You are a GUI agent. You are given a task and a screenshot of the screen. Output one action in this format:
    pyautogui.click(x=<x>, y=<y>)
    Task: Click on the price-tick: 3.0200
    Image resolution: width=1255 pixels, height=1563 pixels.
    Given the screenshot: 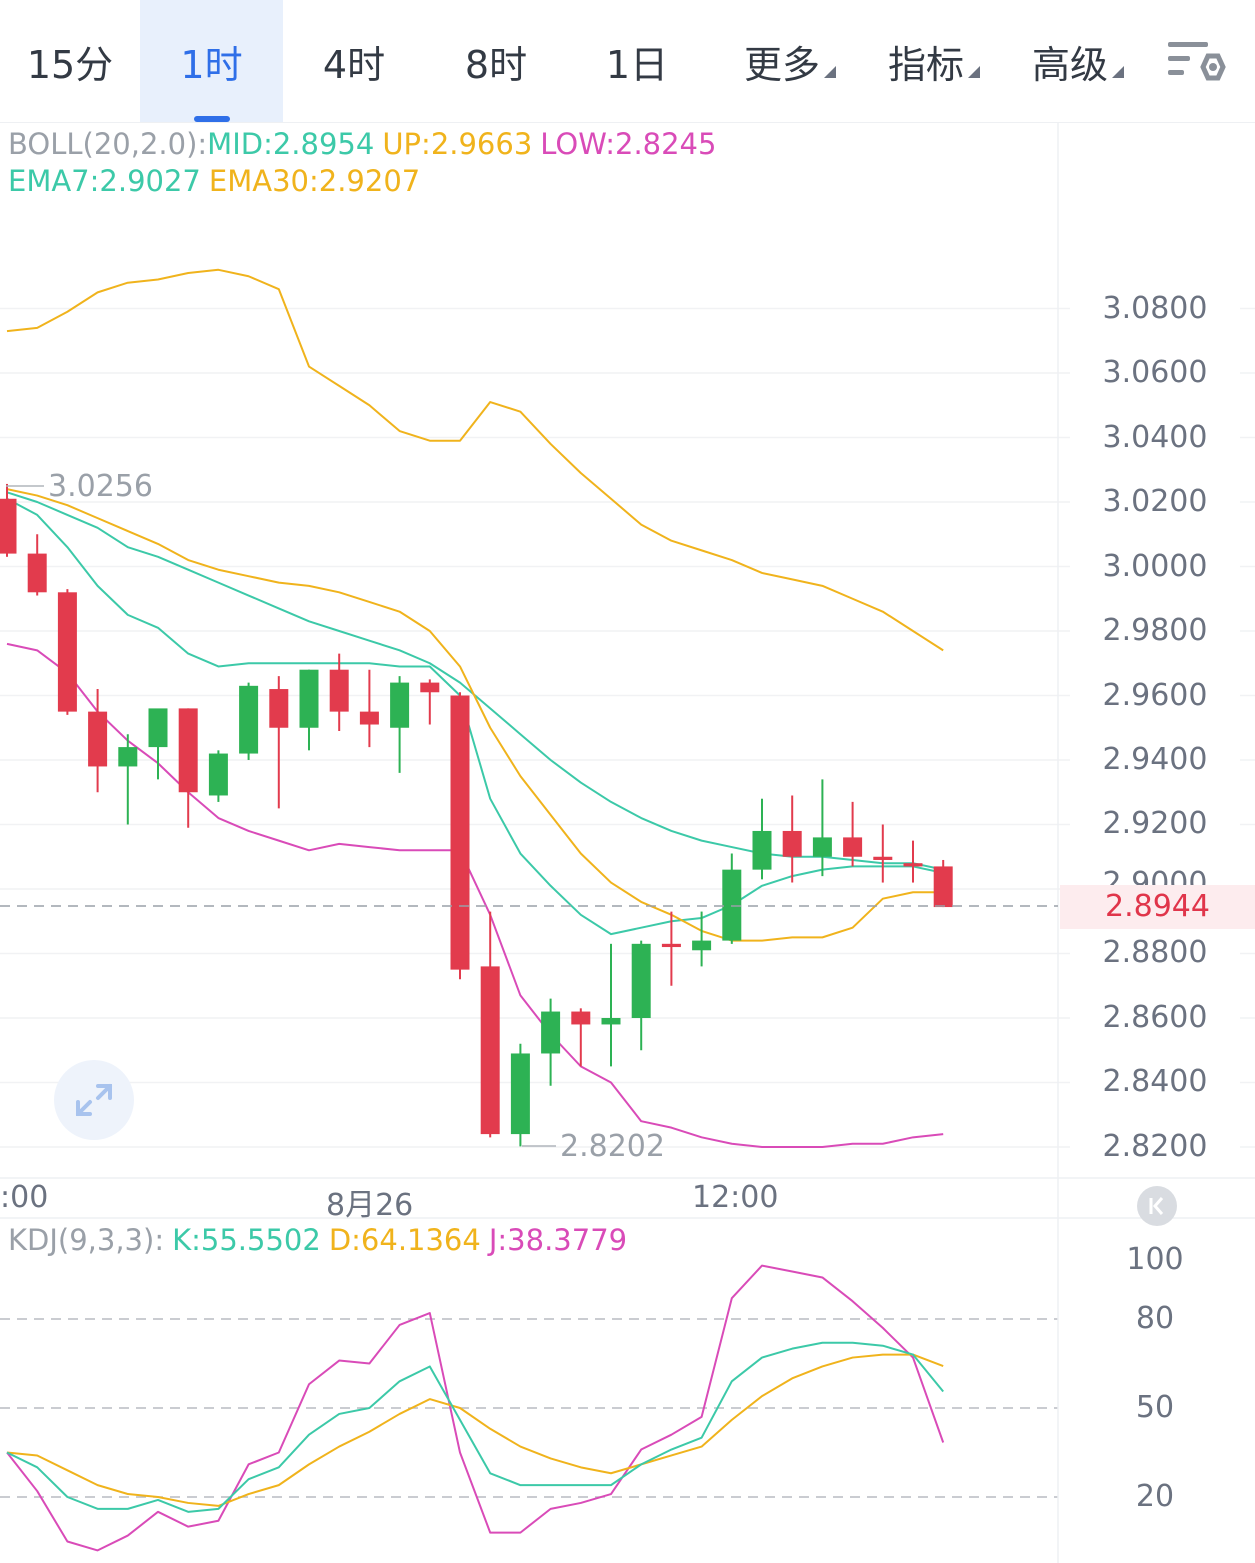 What is the action you would take?
    pyautogui.click(x=1155, y=501)
    